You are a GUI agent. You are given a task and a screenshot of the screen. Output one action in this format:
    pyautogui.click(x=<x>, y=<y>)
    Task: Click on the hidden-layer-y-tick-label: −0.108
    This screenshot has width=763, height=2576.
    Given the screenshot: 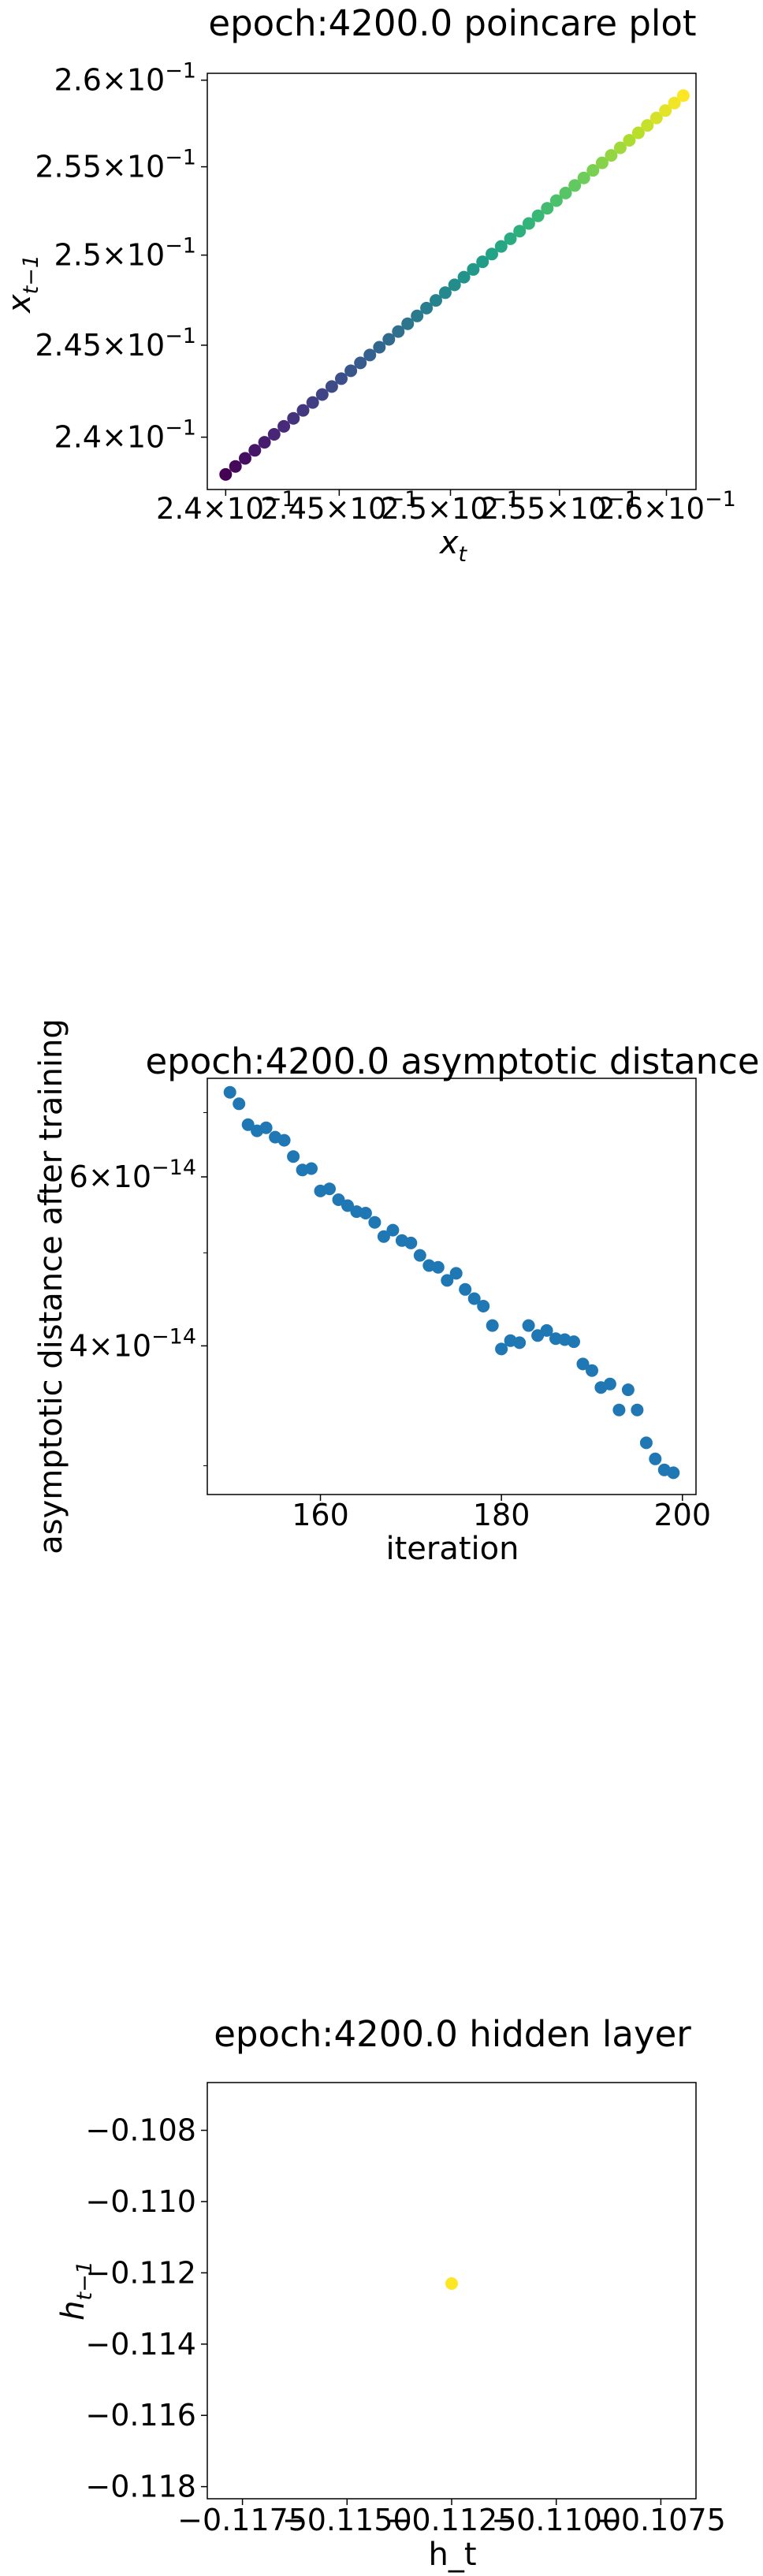 What is the action you would take?
    pyautogui.click(x=140, y=2130)
    